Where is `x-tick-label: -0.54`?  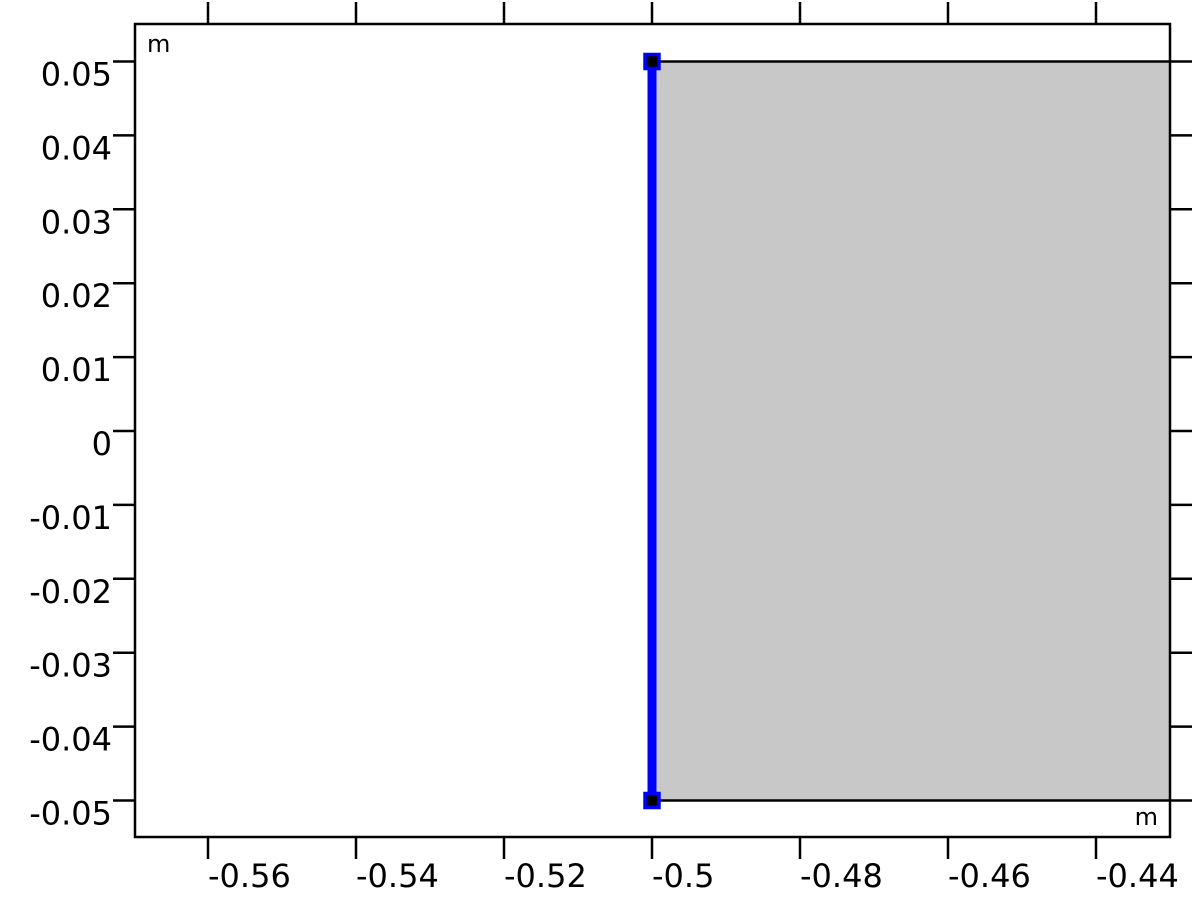
x-tick-label: -0.54 is located at coordinates (397, 876).